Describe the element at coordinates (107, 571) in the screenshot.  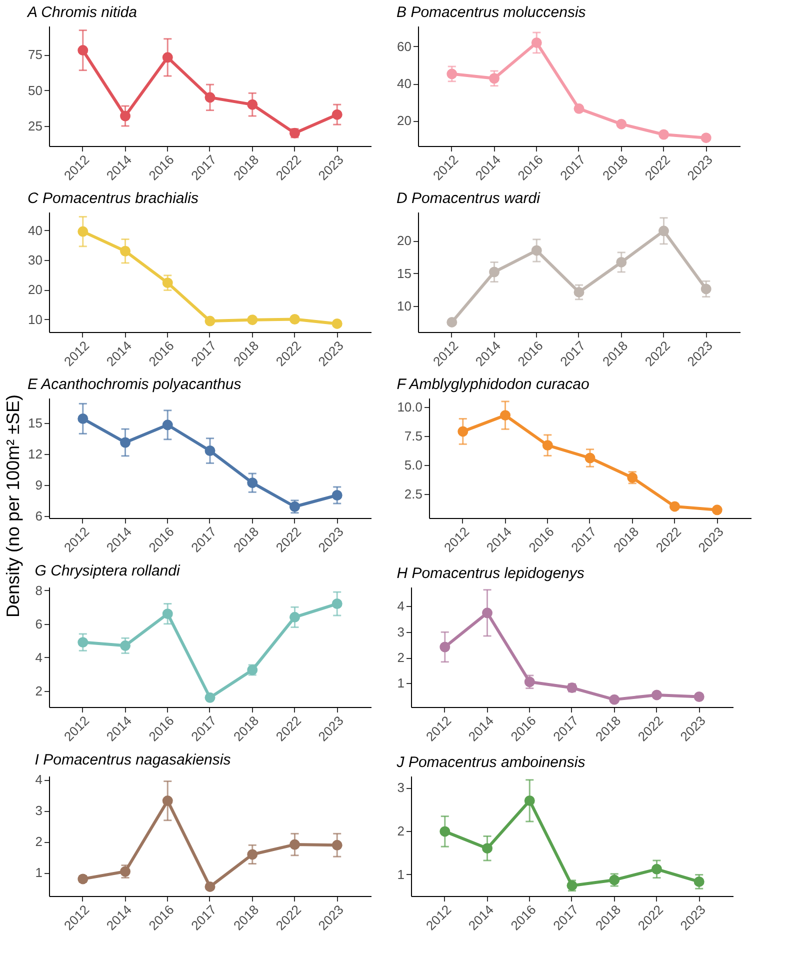
I see `chart-title: G Chrysiptera rollandi` at that location.